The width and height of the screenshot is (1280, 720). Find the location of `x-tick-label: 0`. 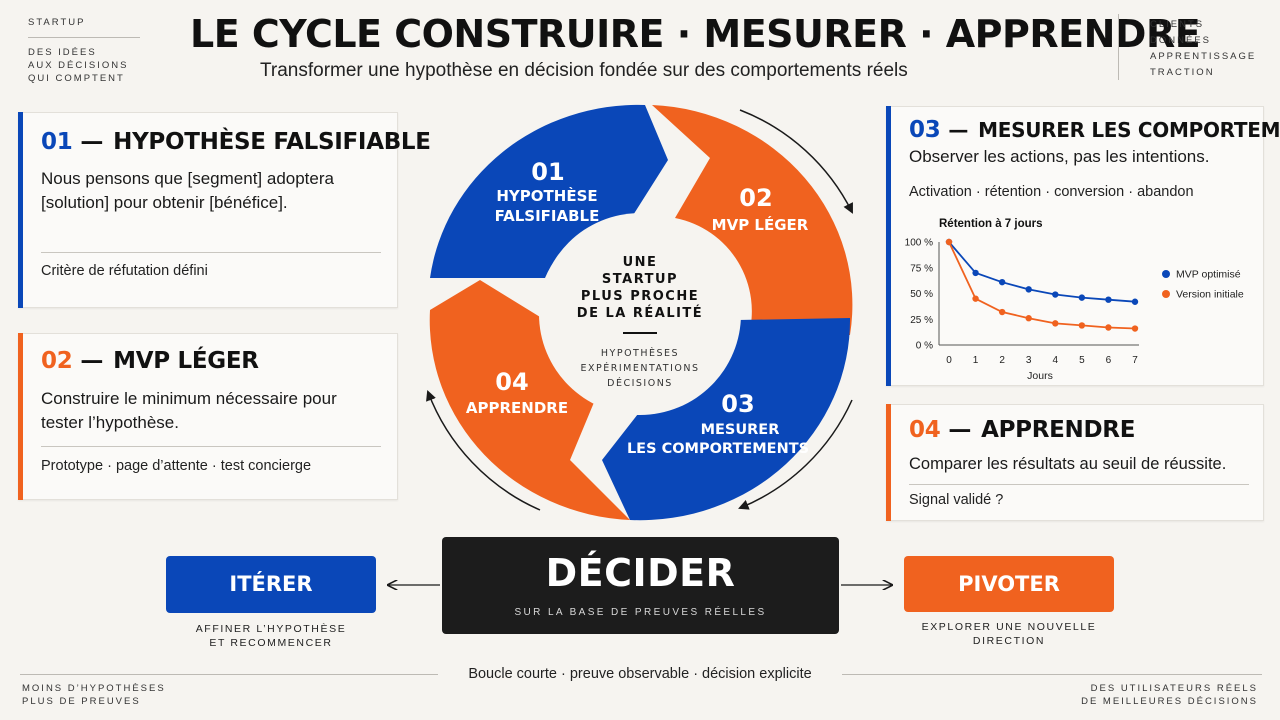

x-tick-label: 0 is located at coordinates (949, 360).